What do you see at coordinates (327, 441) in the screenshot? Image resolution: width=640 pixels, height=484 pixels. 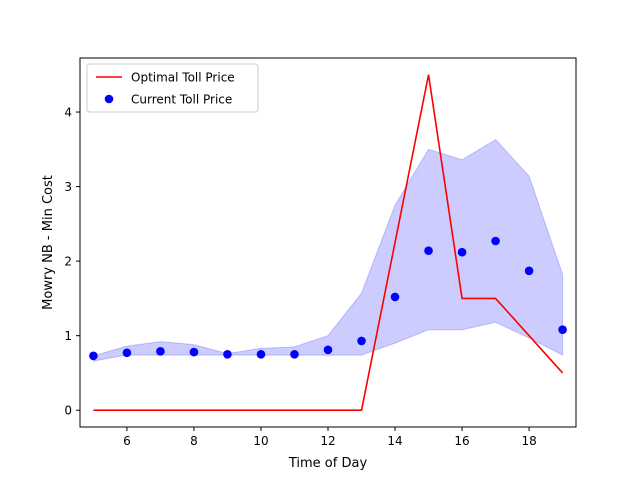 I see `x-tick-label: 12` at bounding box center [327, 441].